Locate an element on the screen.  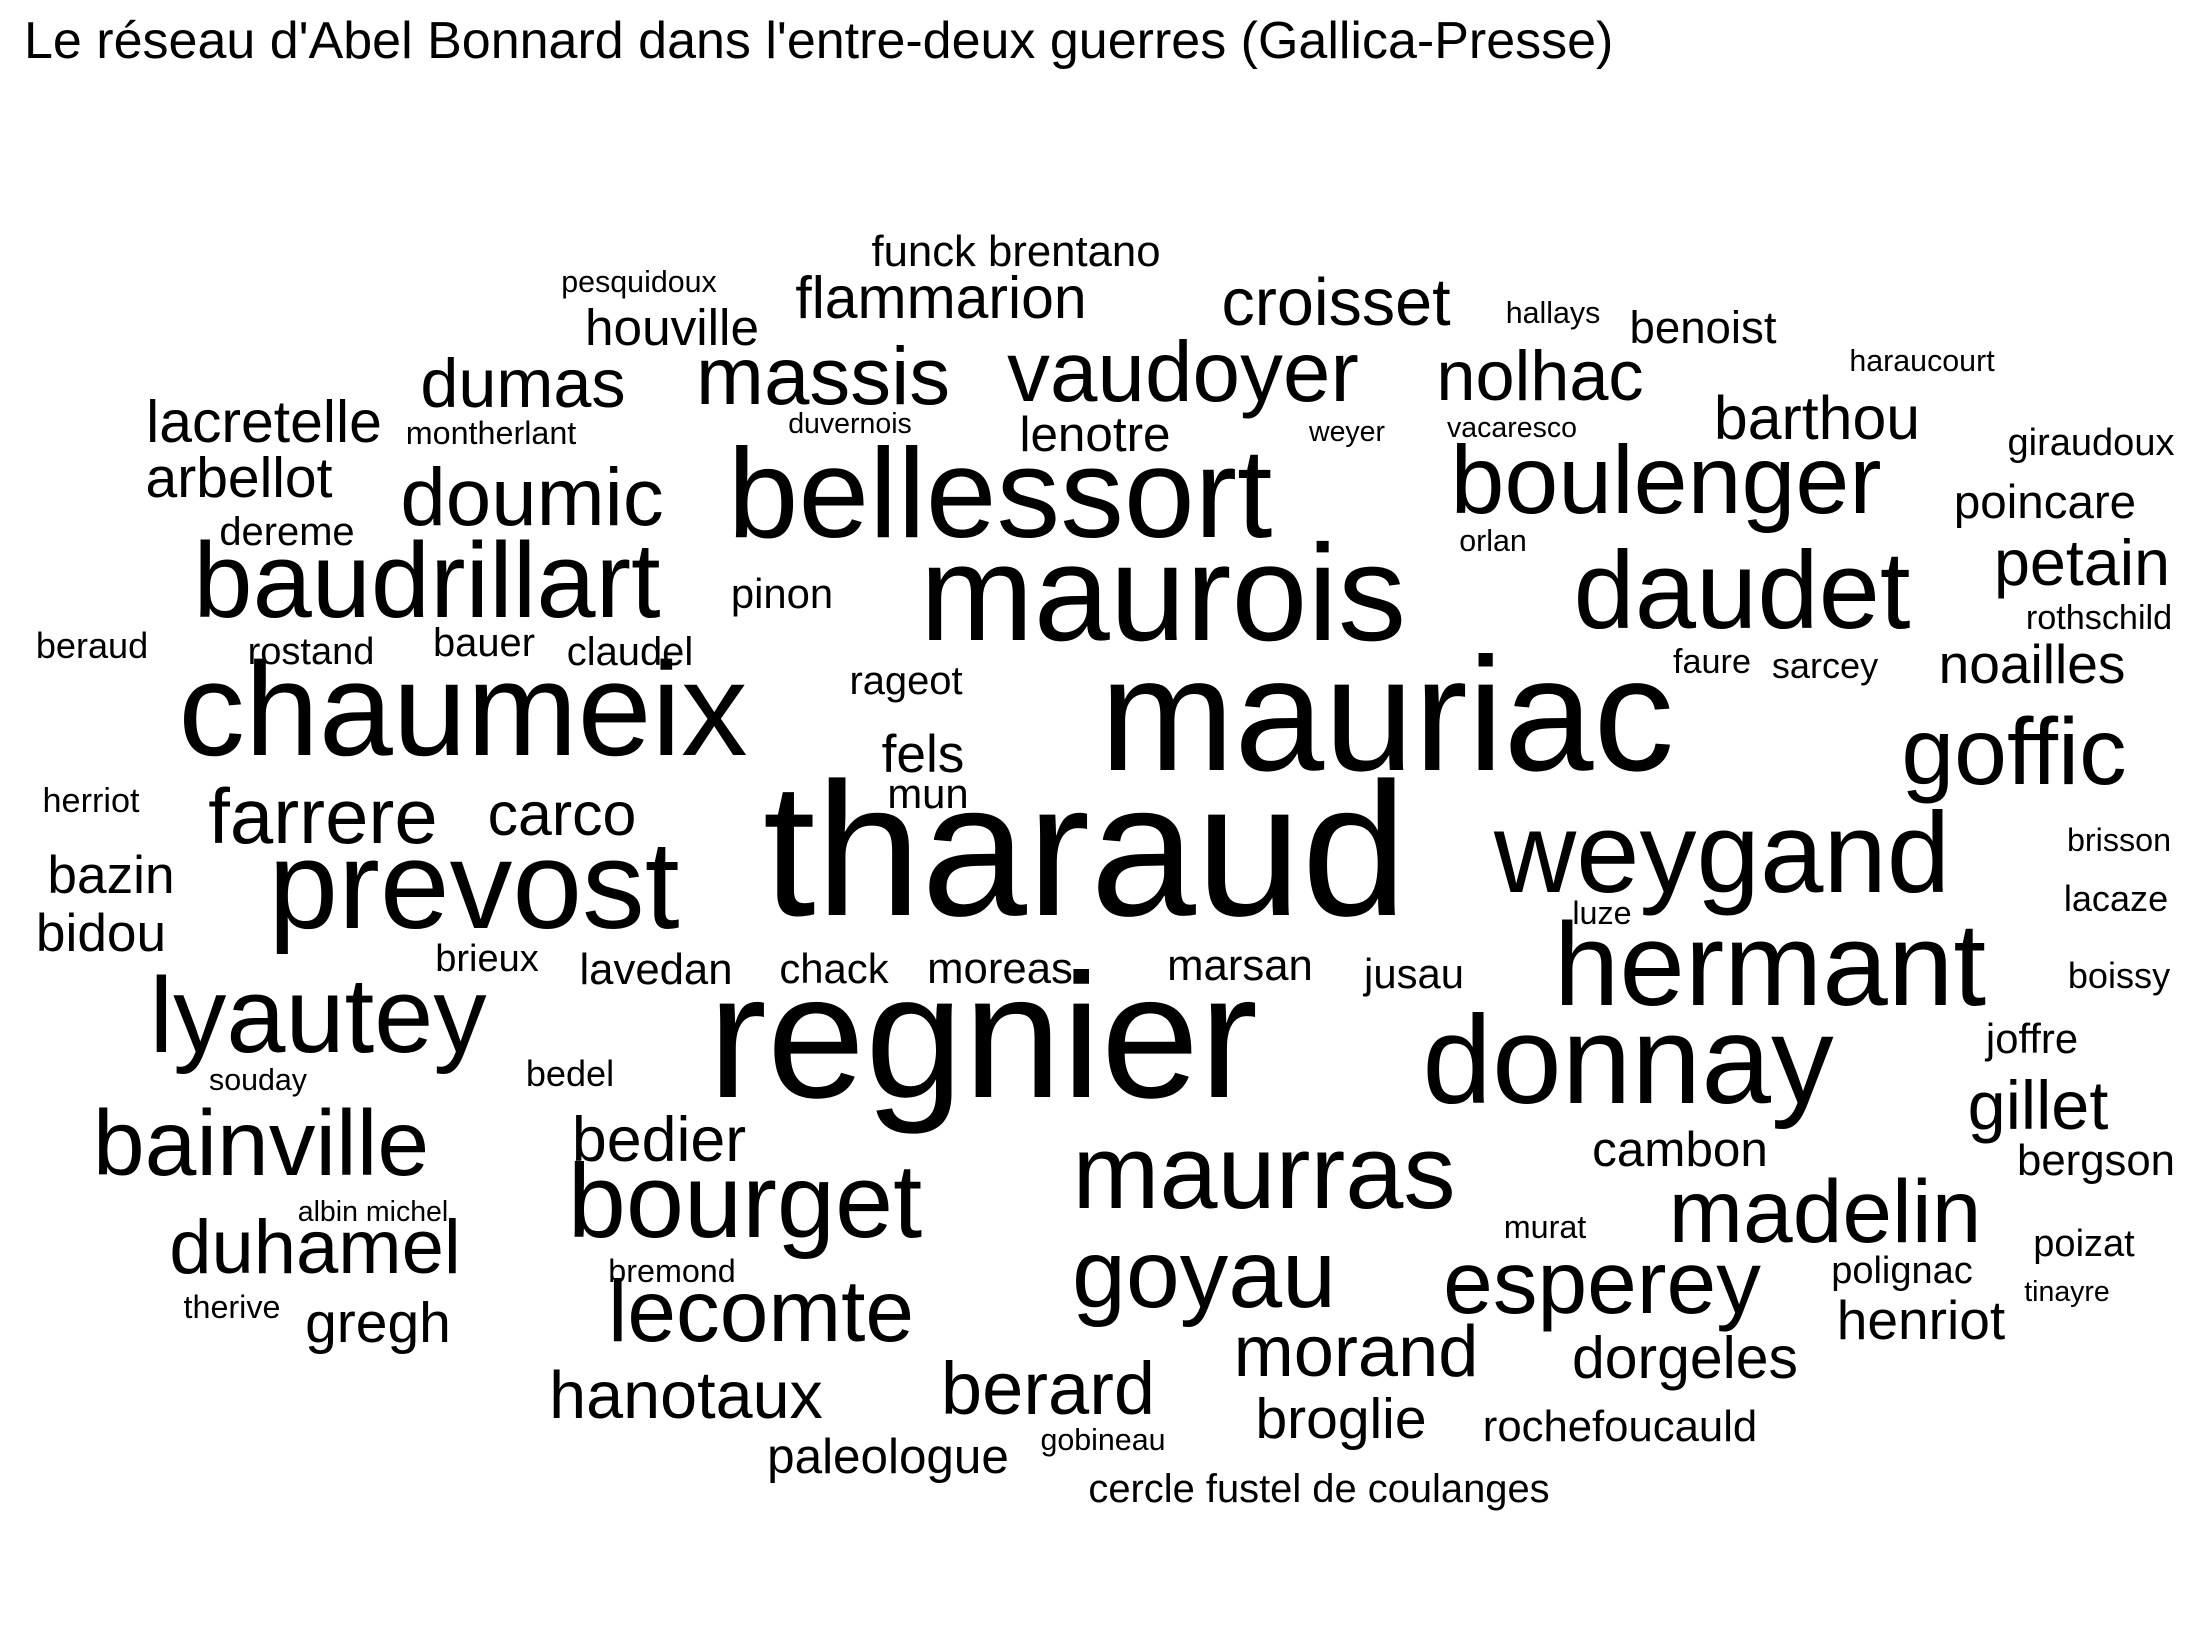
cloud-word: bourget is located at coordinates (745, 1201).